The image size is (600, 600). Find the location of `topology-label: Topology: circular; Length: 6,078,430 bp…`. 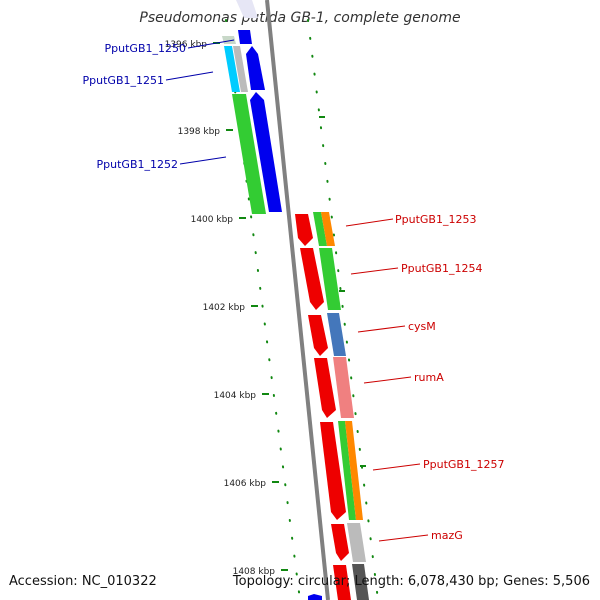

topology-label: Topology: circular; Length: 6,078,430 bp… is located at coordinates (411, 581).